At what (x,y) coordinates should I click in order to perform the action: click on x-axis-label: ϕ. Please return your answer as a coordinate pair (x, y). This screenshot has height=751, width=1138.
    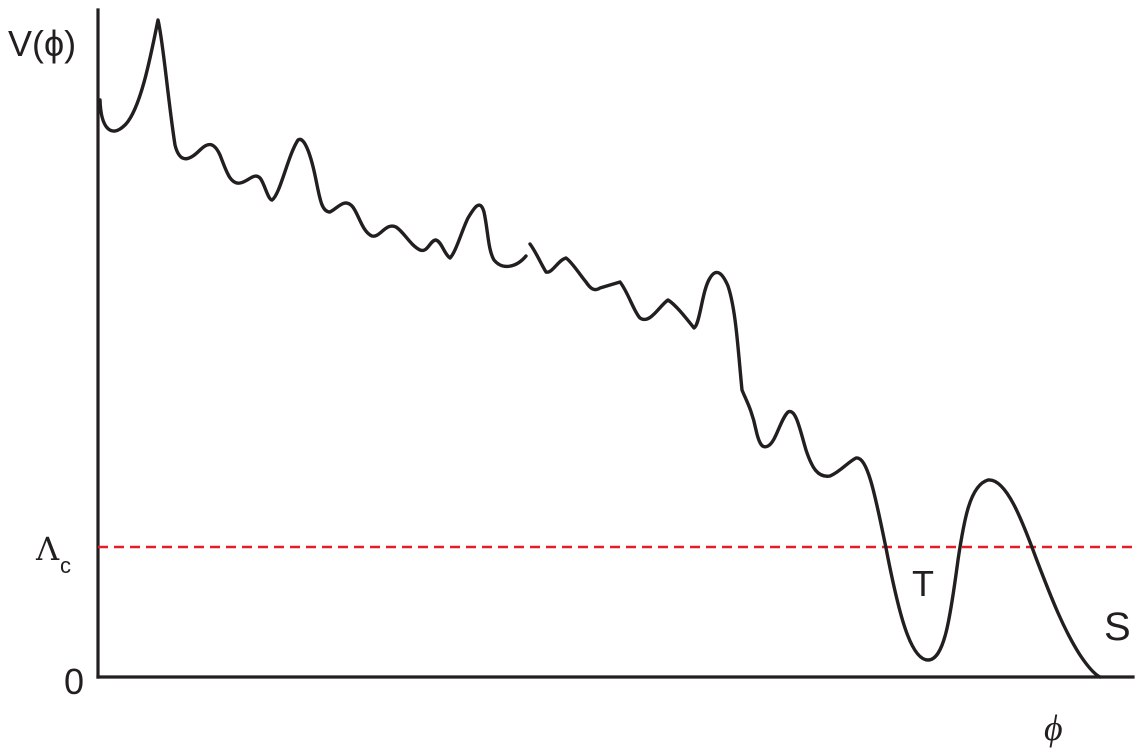
    Looking at the image, I should click on (1053, 728).